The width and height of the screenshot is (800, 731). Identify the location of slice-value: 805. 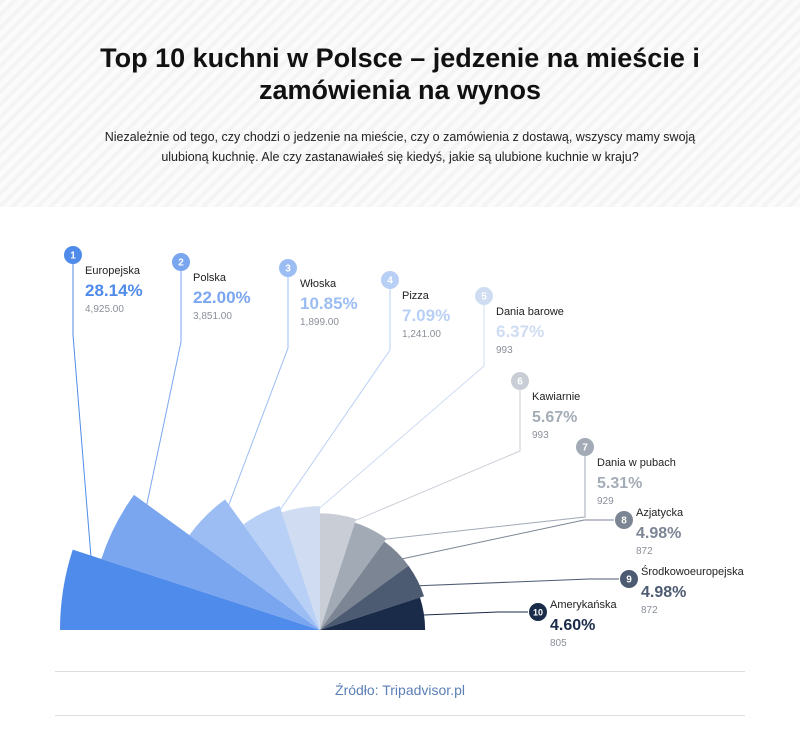
(558, 643).